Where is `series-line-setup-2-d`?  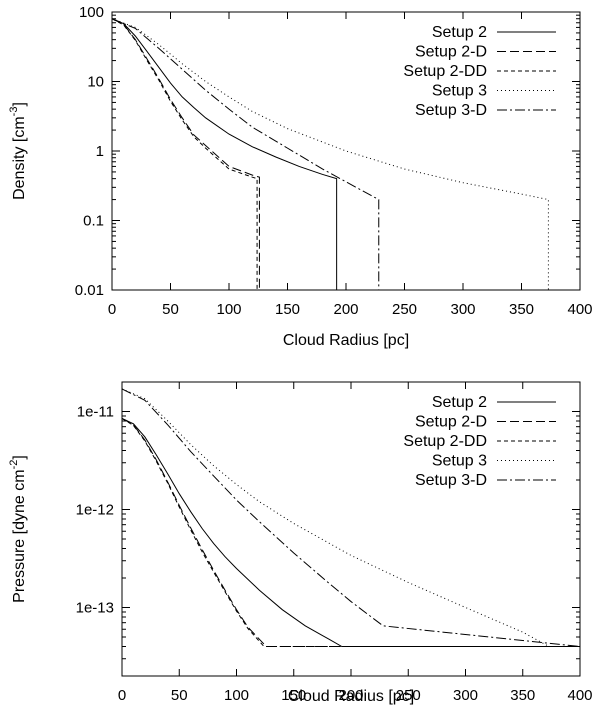
series-line-setup-2-d is located at coordinates (186, 154).